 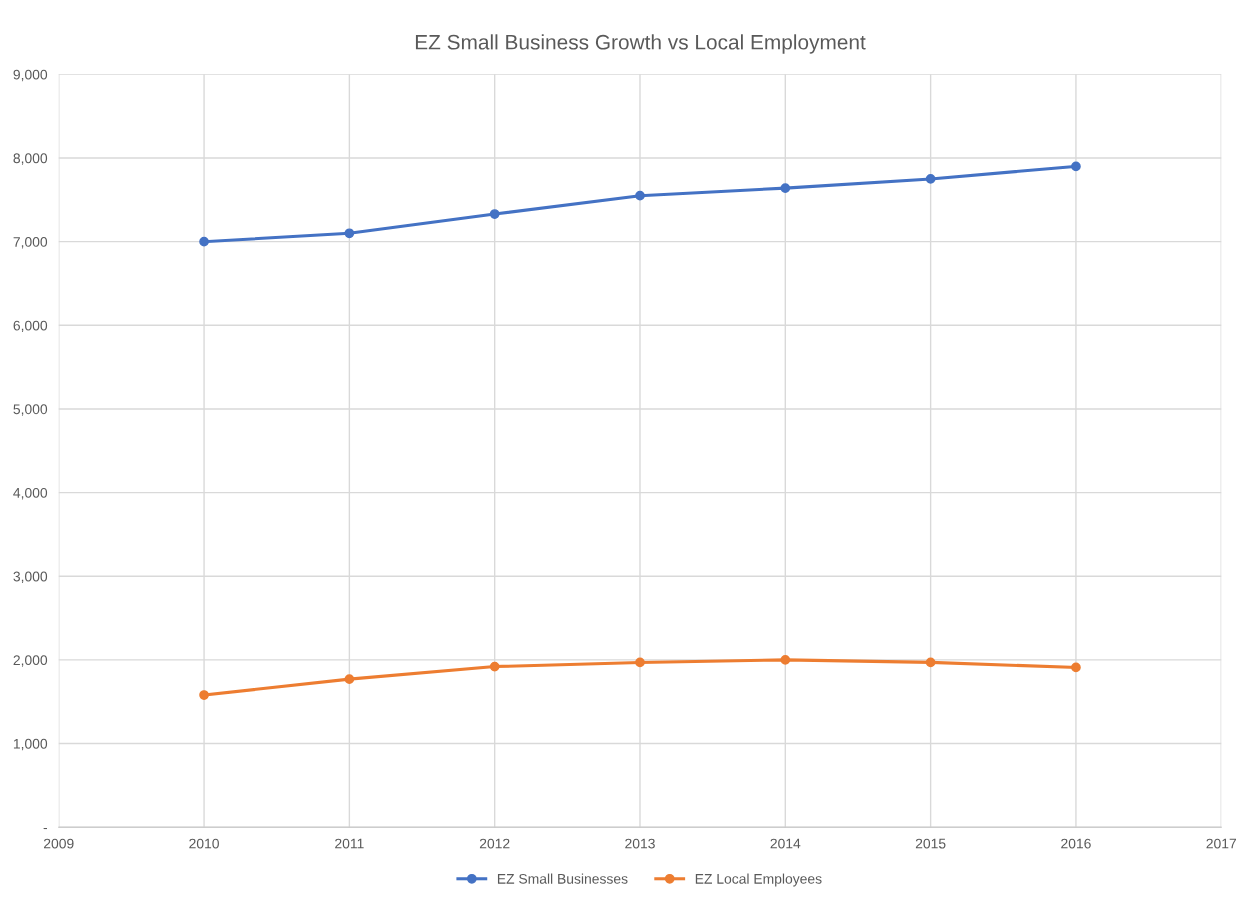 What do you see at coordinates (349, 843) in the screenshot?
I see `x-tick-label: 2011` at bounding box center [349, 843].